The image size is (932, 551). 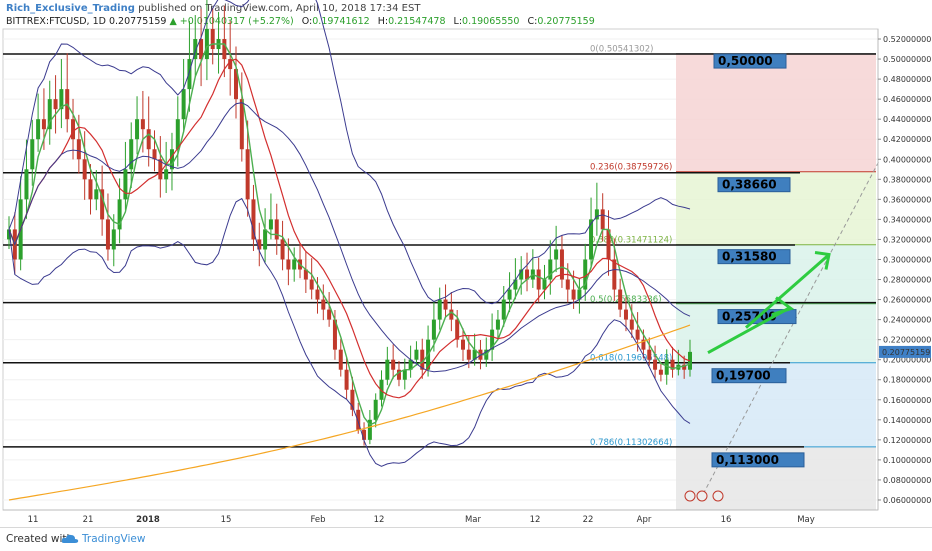 What do you see at coordinates (466, 539) in the screenshot?
I see `footer-bar: Created with TradingView` at bounding box center [466, 539].